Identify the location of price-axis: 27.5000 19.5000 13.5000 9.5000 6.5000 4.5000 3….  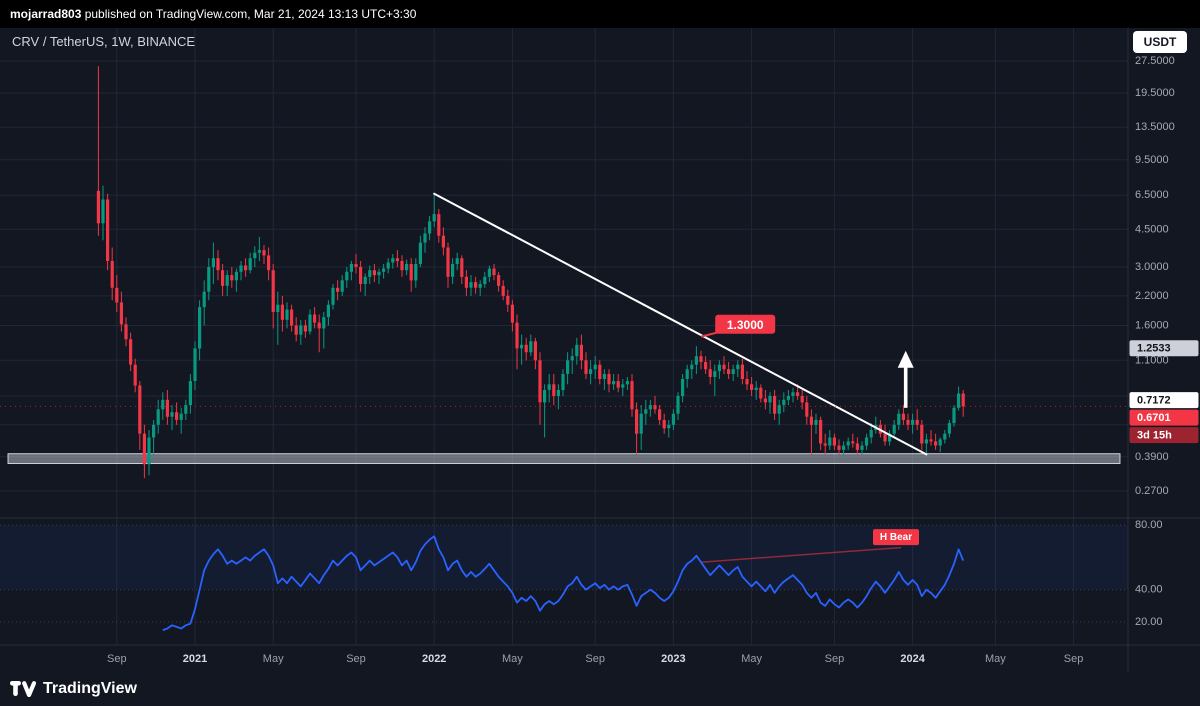
(1164, 341).